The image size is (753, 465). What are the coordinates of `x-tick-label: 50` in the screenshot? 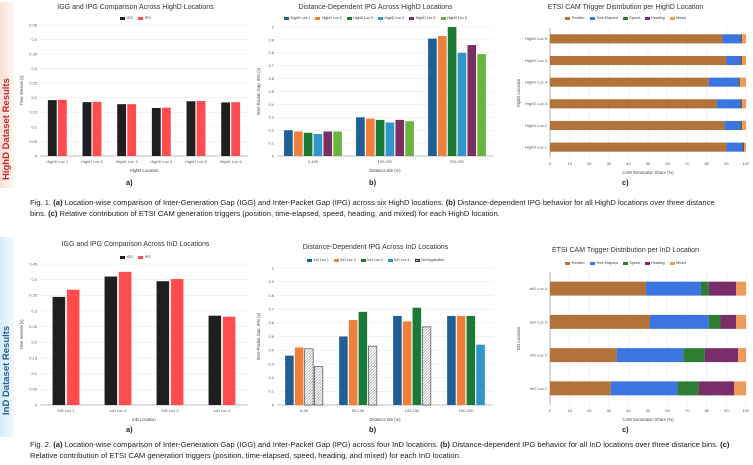 It's located at (648, 410).